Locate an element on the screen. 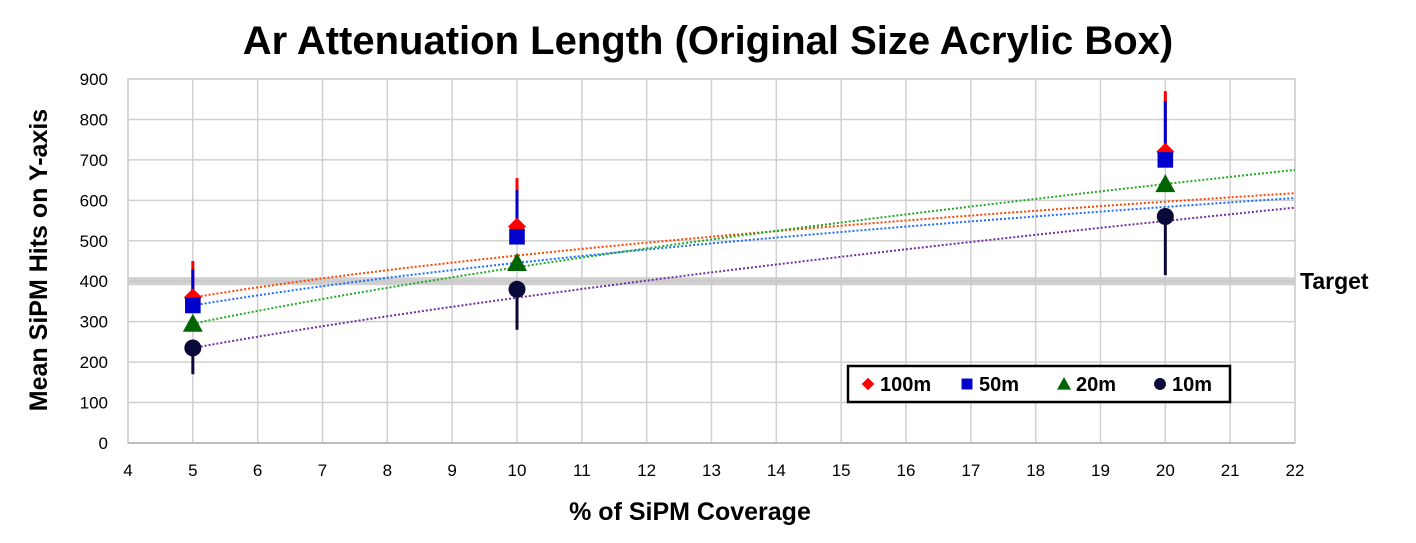 This screenshot has height=543, width=1416. y-tick-label: 700 is located at coordinates (94, 160).